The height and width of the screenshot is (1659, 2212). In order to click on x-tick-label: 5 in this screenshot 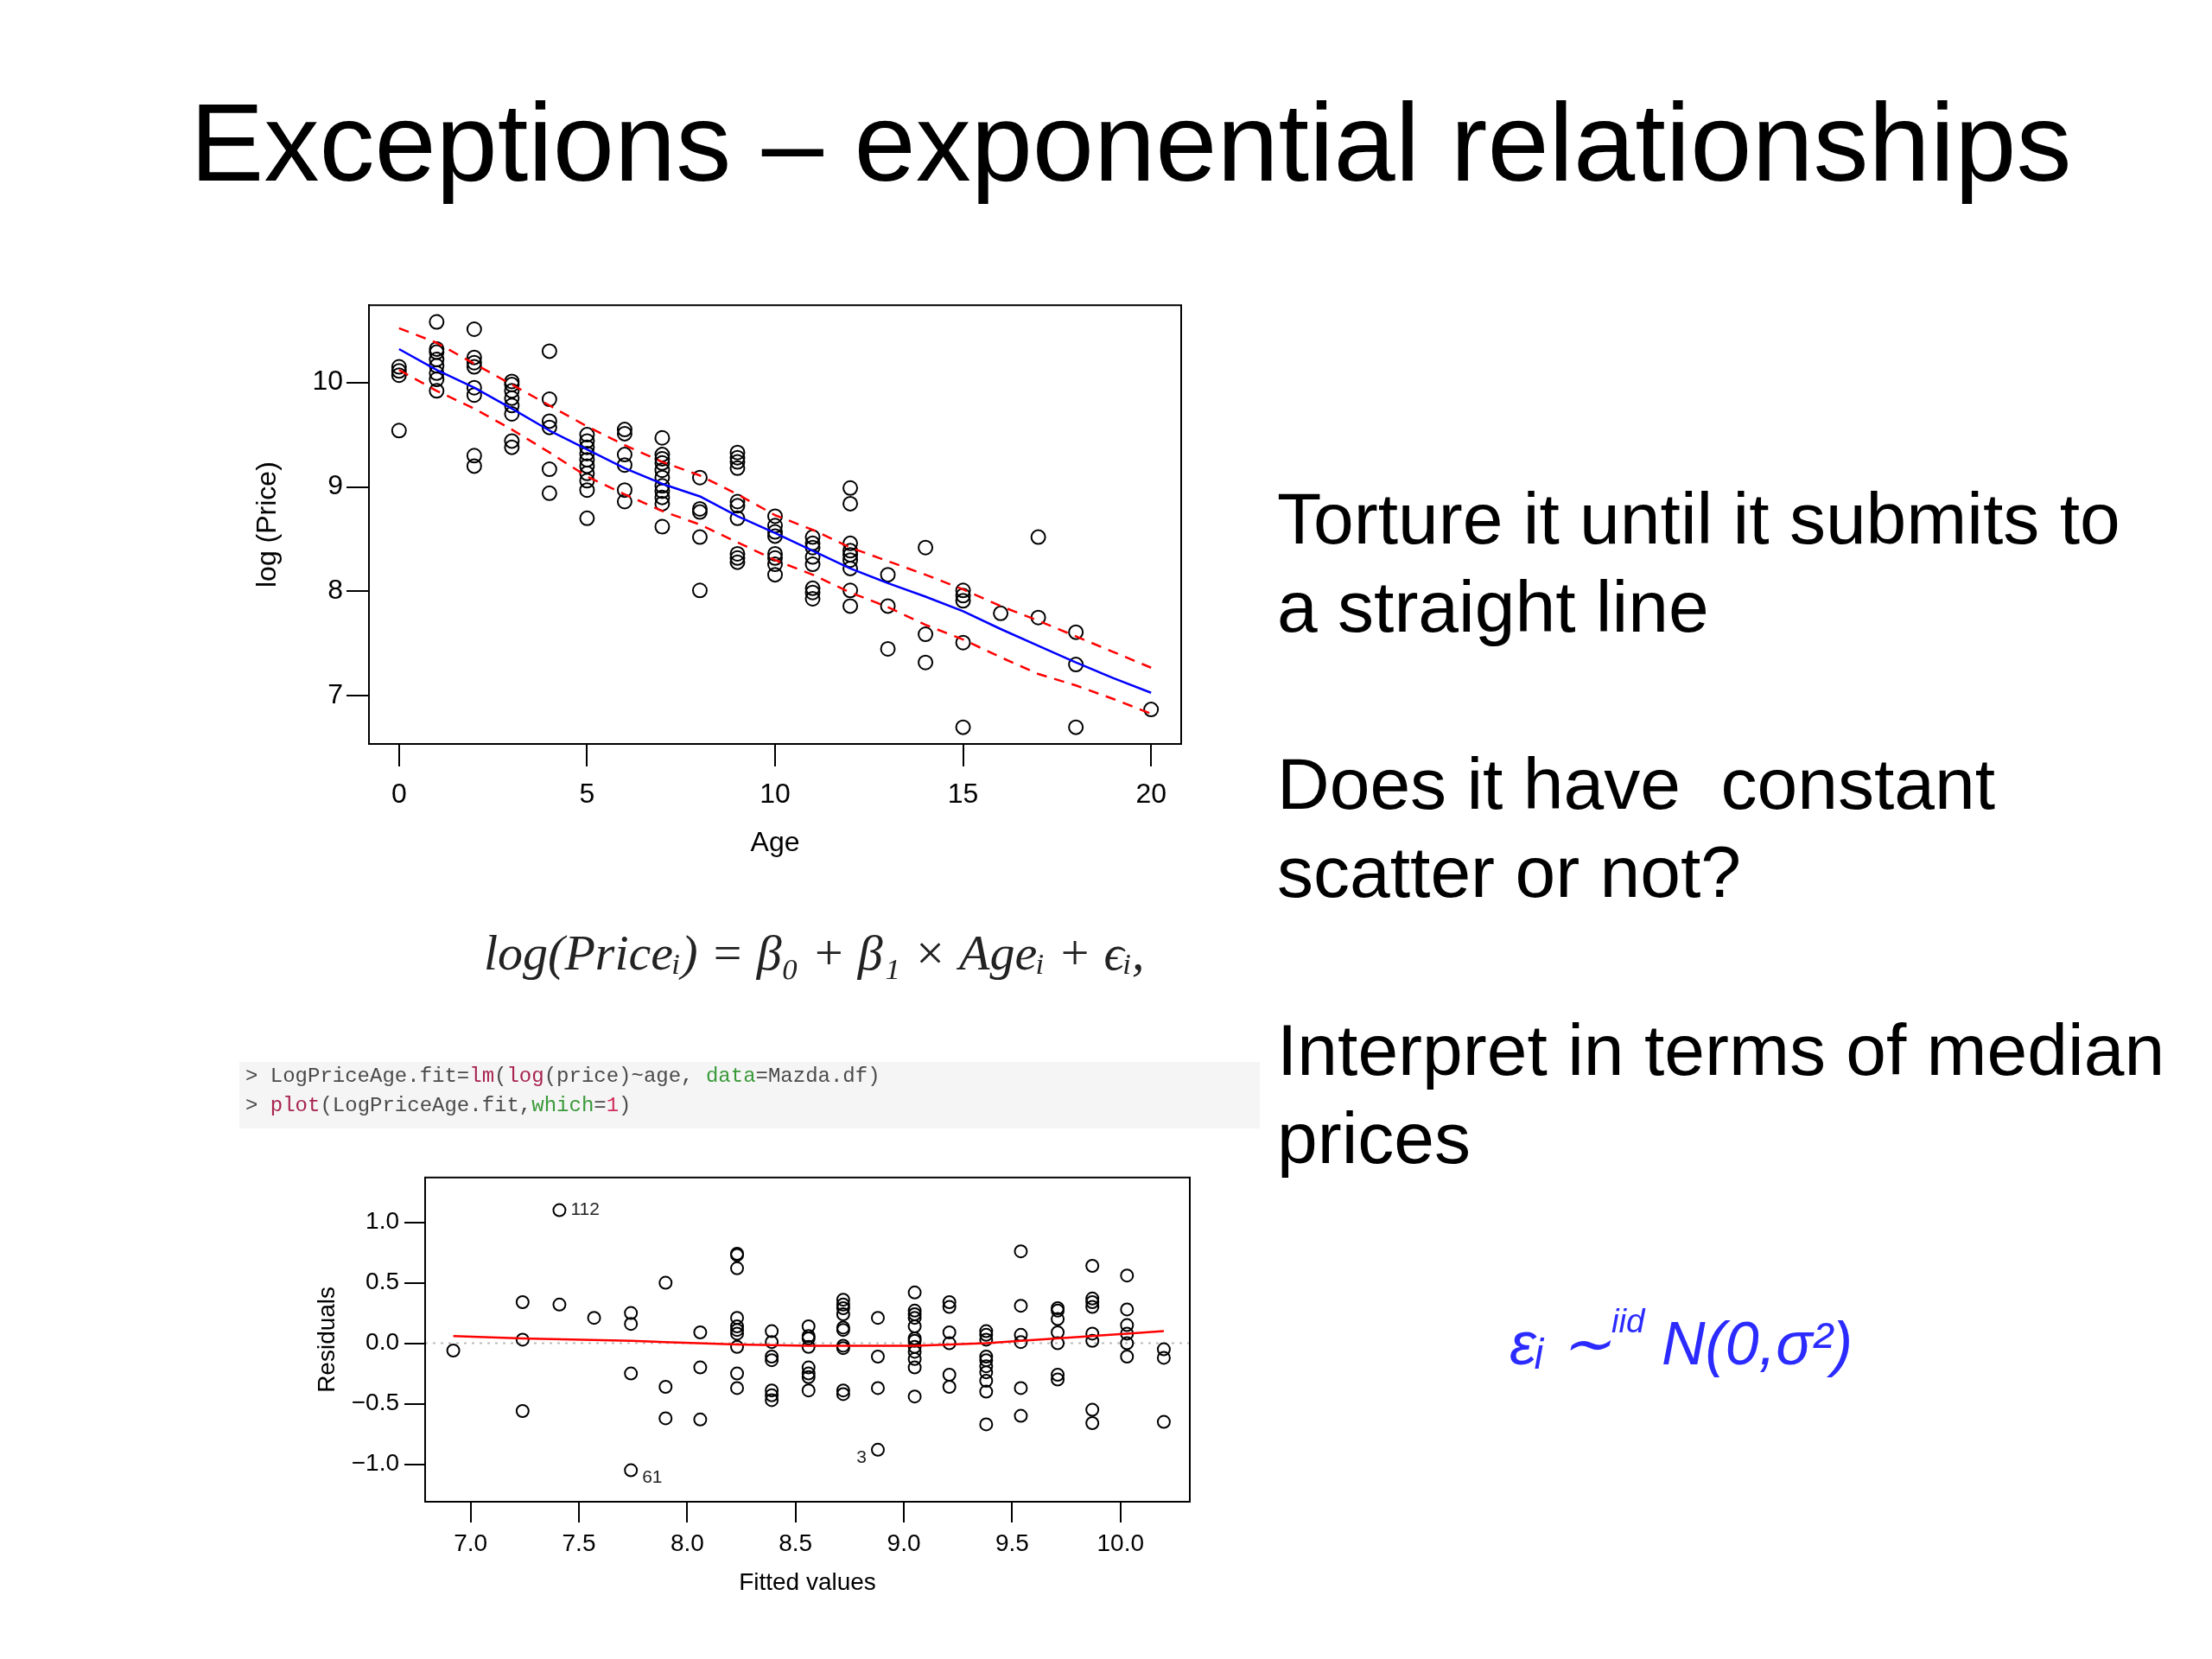, I will do `click(587, 794)`.